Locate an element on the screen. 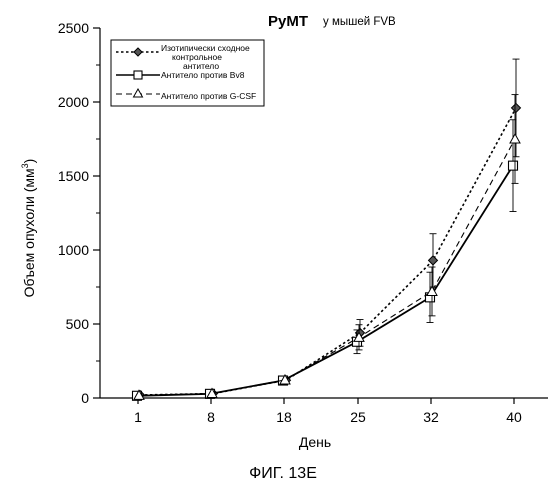 This screenshot has height=500, width=556. y-tick-label: 1000 is located at coordinates (73, 250).